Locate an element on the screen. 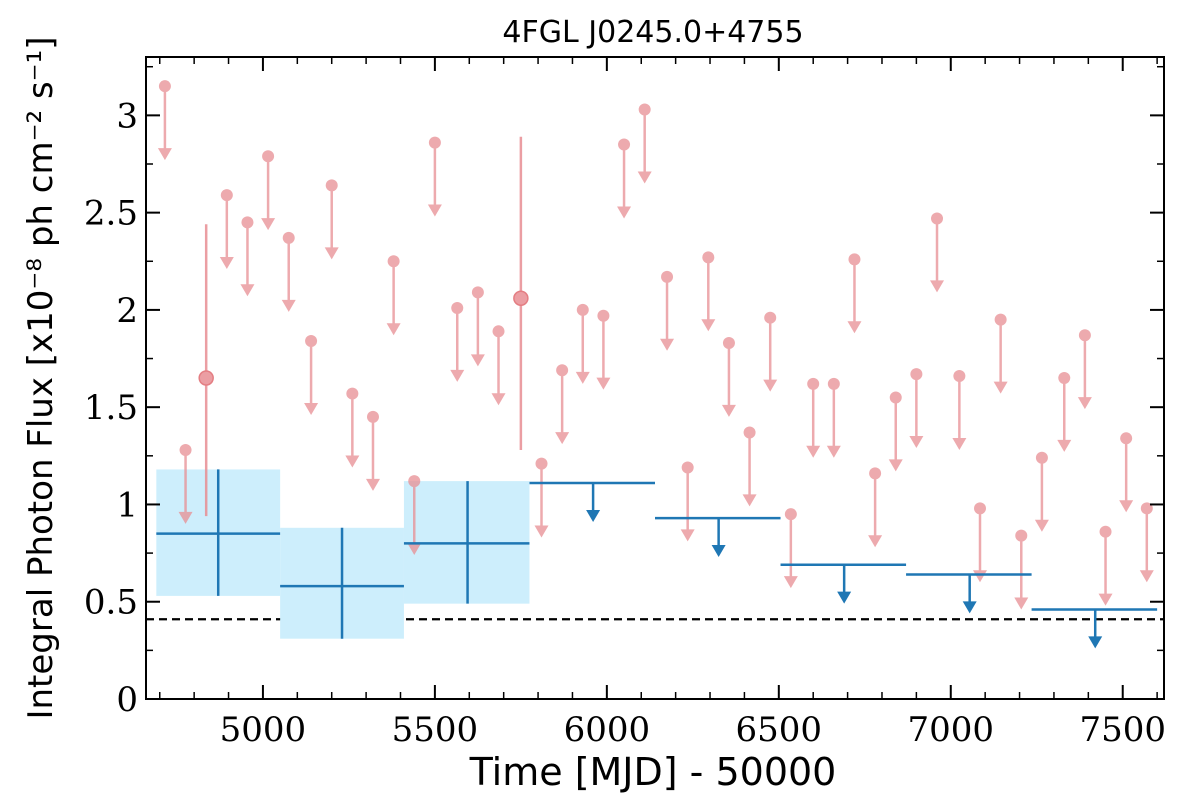 Image resolution: width=1200 pixels, height=800 pixels. x-axis-label: Time [MJD] - 50000 is located at coordinates (653, 772).